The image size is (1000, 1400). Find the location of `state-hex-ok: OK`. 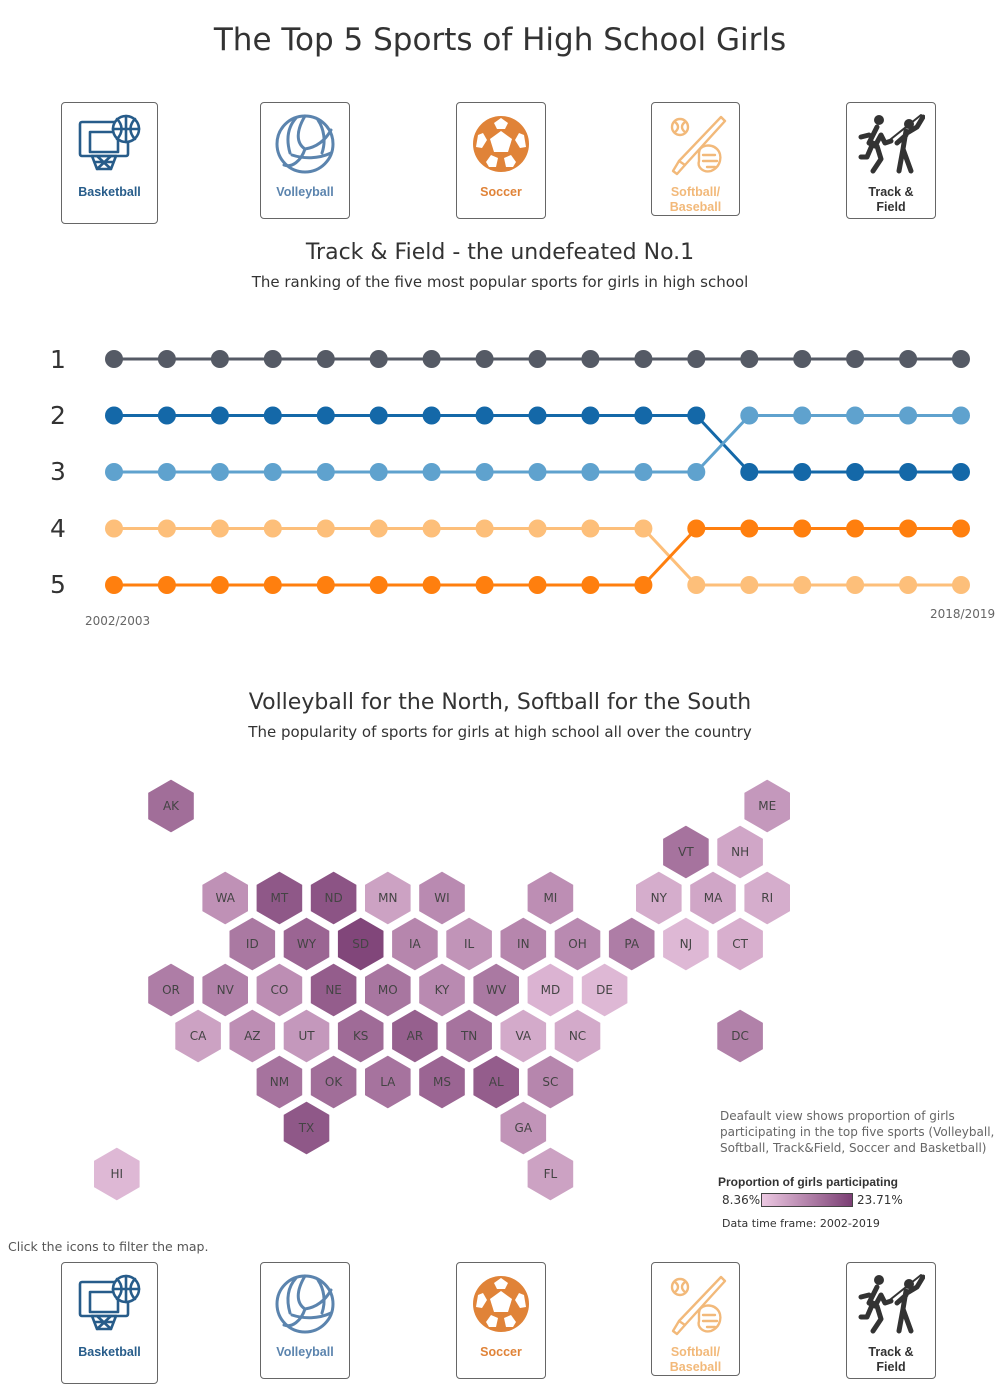

state-hex-ok: OK is located at coordinates (333, 1082).